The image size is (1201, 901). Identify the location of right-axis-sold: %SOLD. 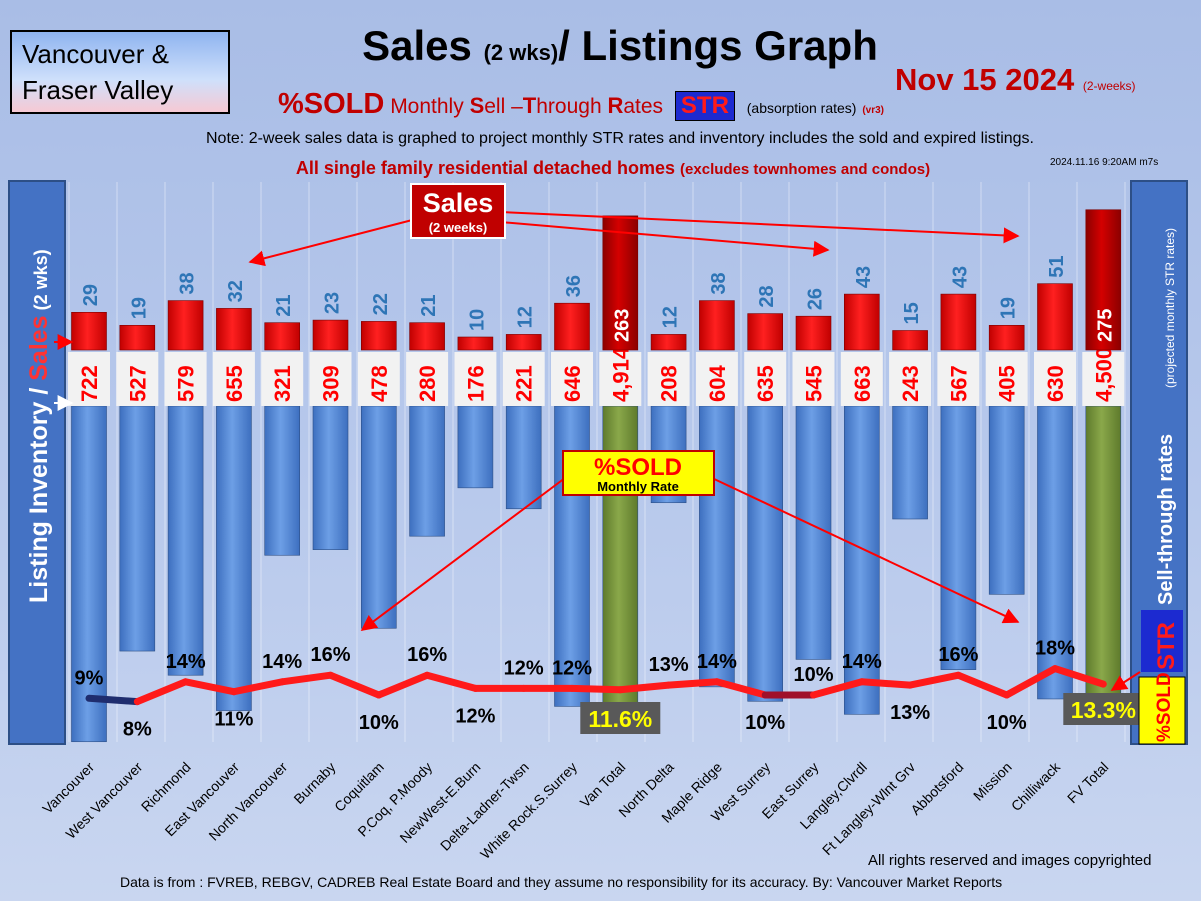
(1164, 707).